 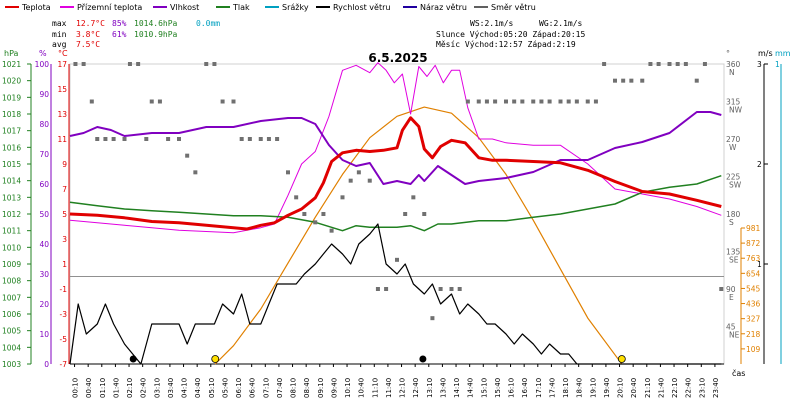 What do you see at coordinates (443, 7) in the screenshot?
I see `legend-label: Náraz větru` at bounding box center [443, 7].